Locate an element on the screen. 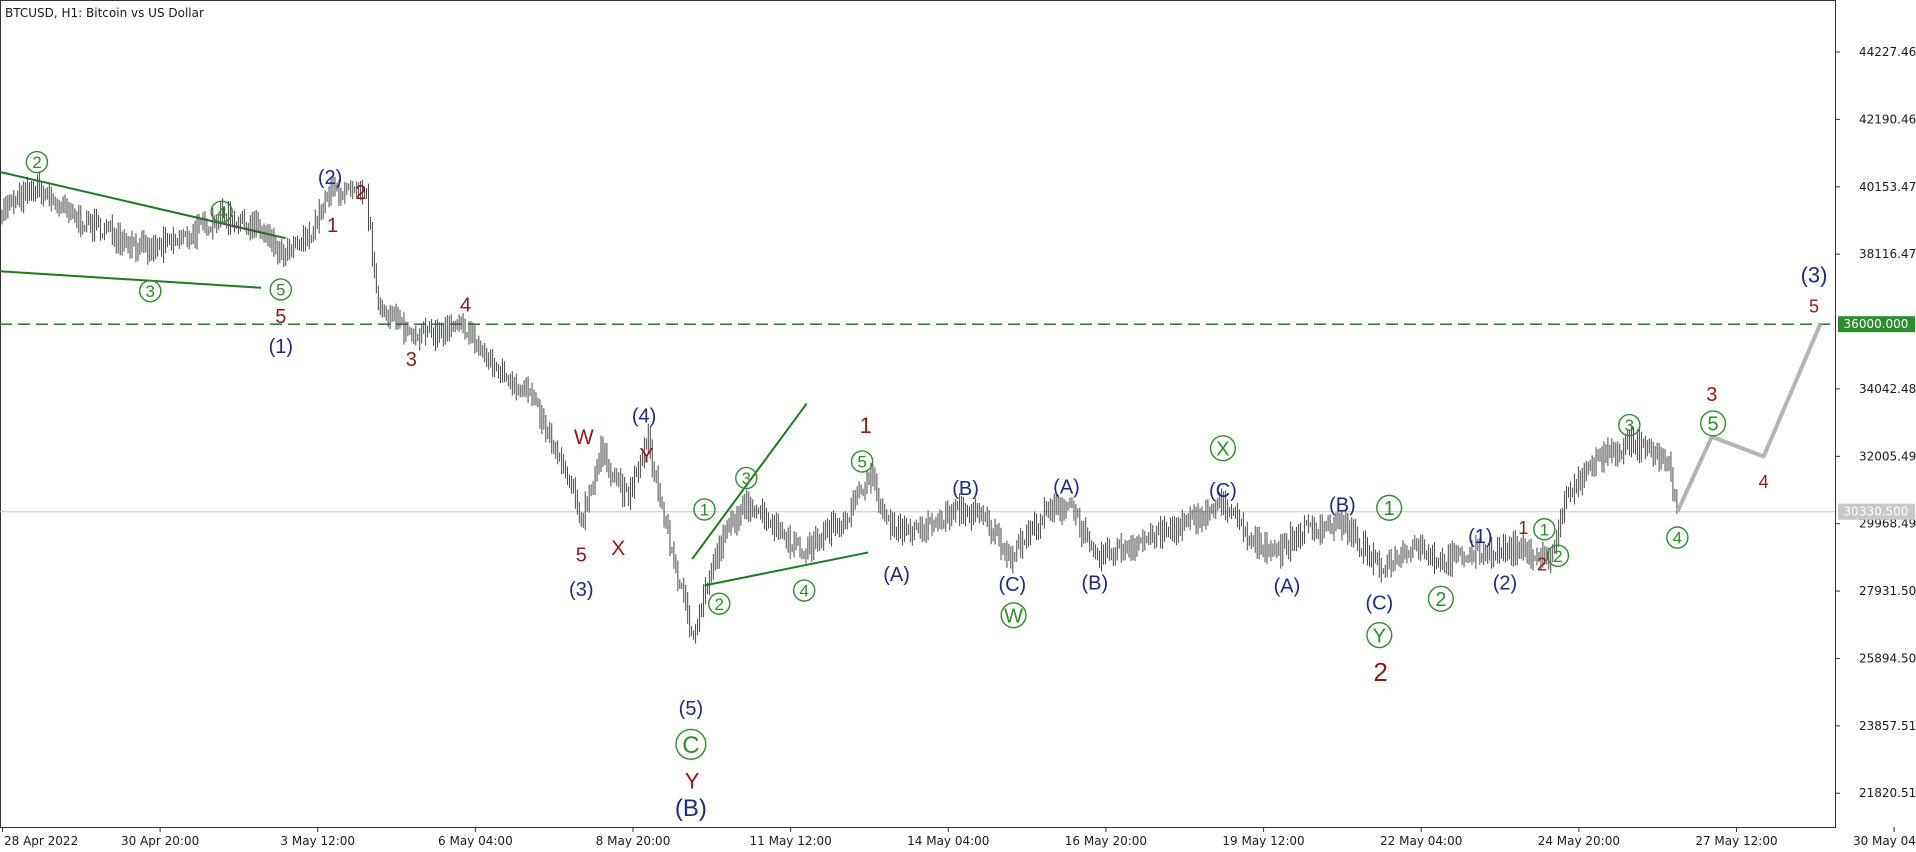 The width and height of the screenshot is (1916, 852). wave-label-0: 2 is located at coordinates (36, 162).